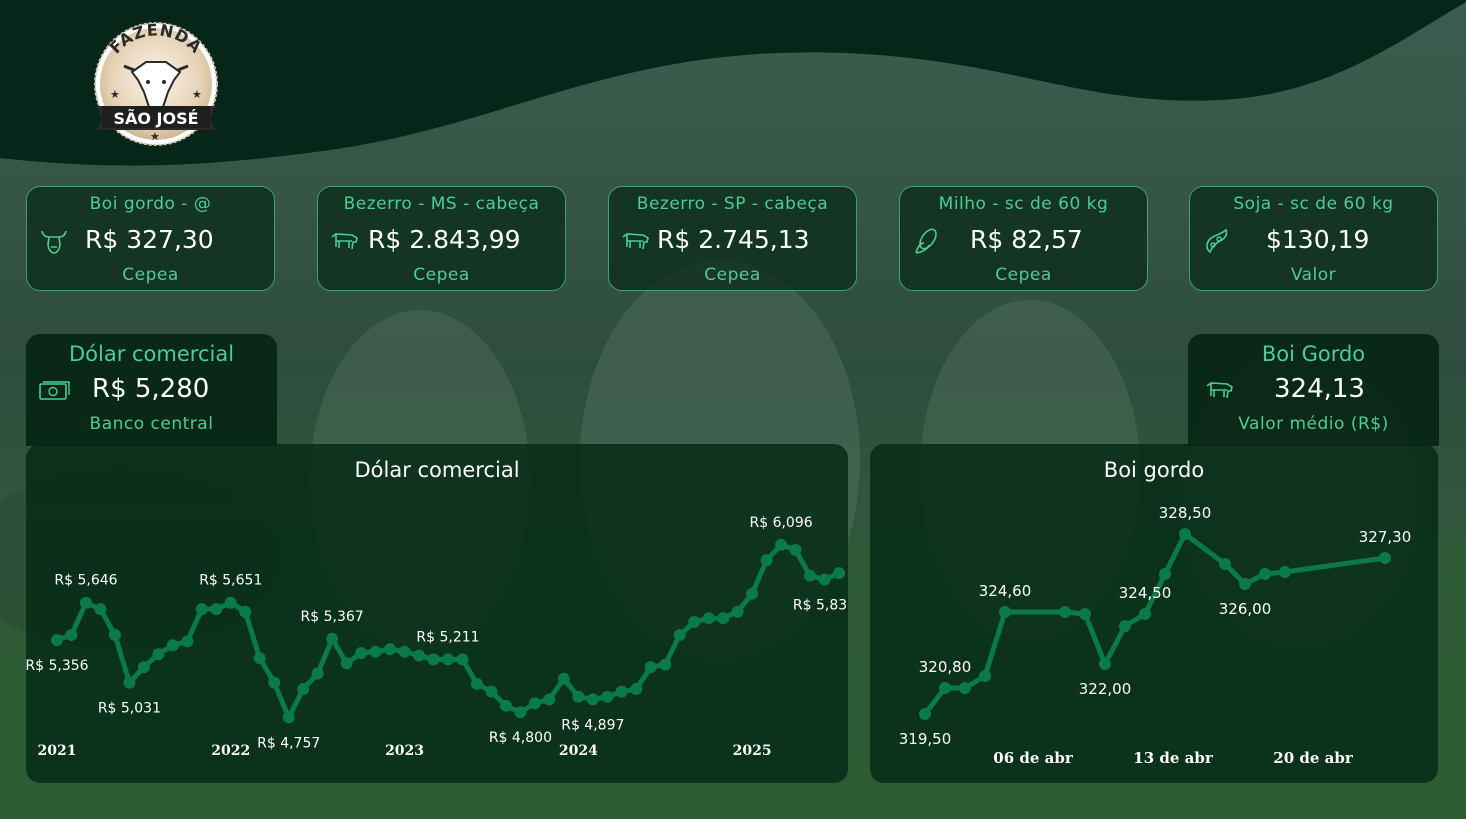  I want to click on bull-head-icon, so click(54, 242).